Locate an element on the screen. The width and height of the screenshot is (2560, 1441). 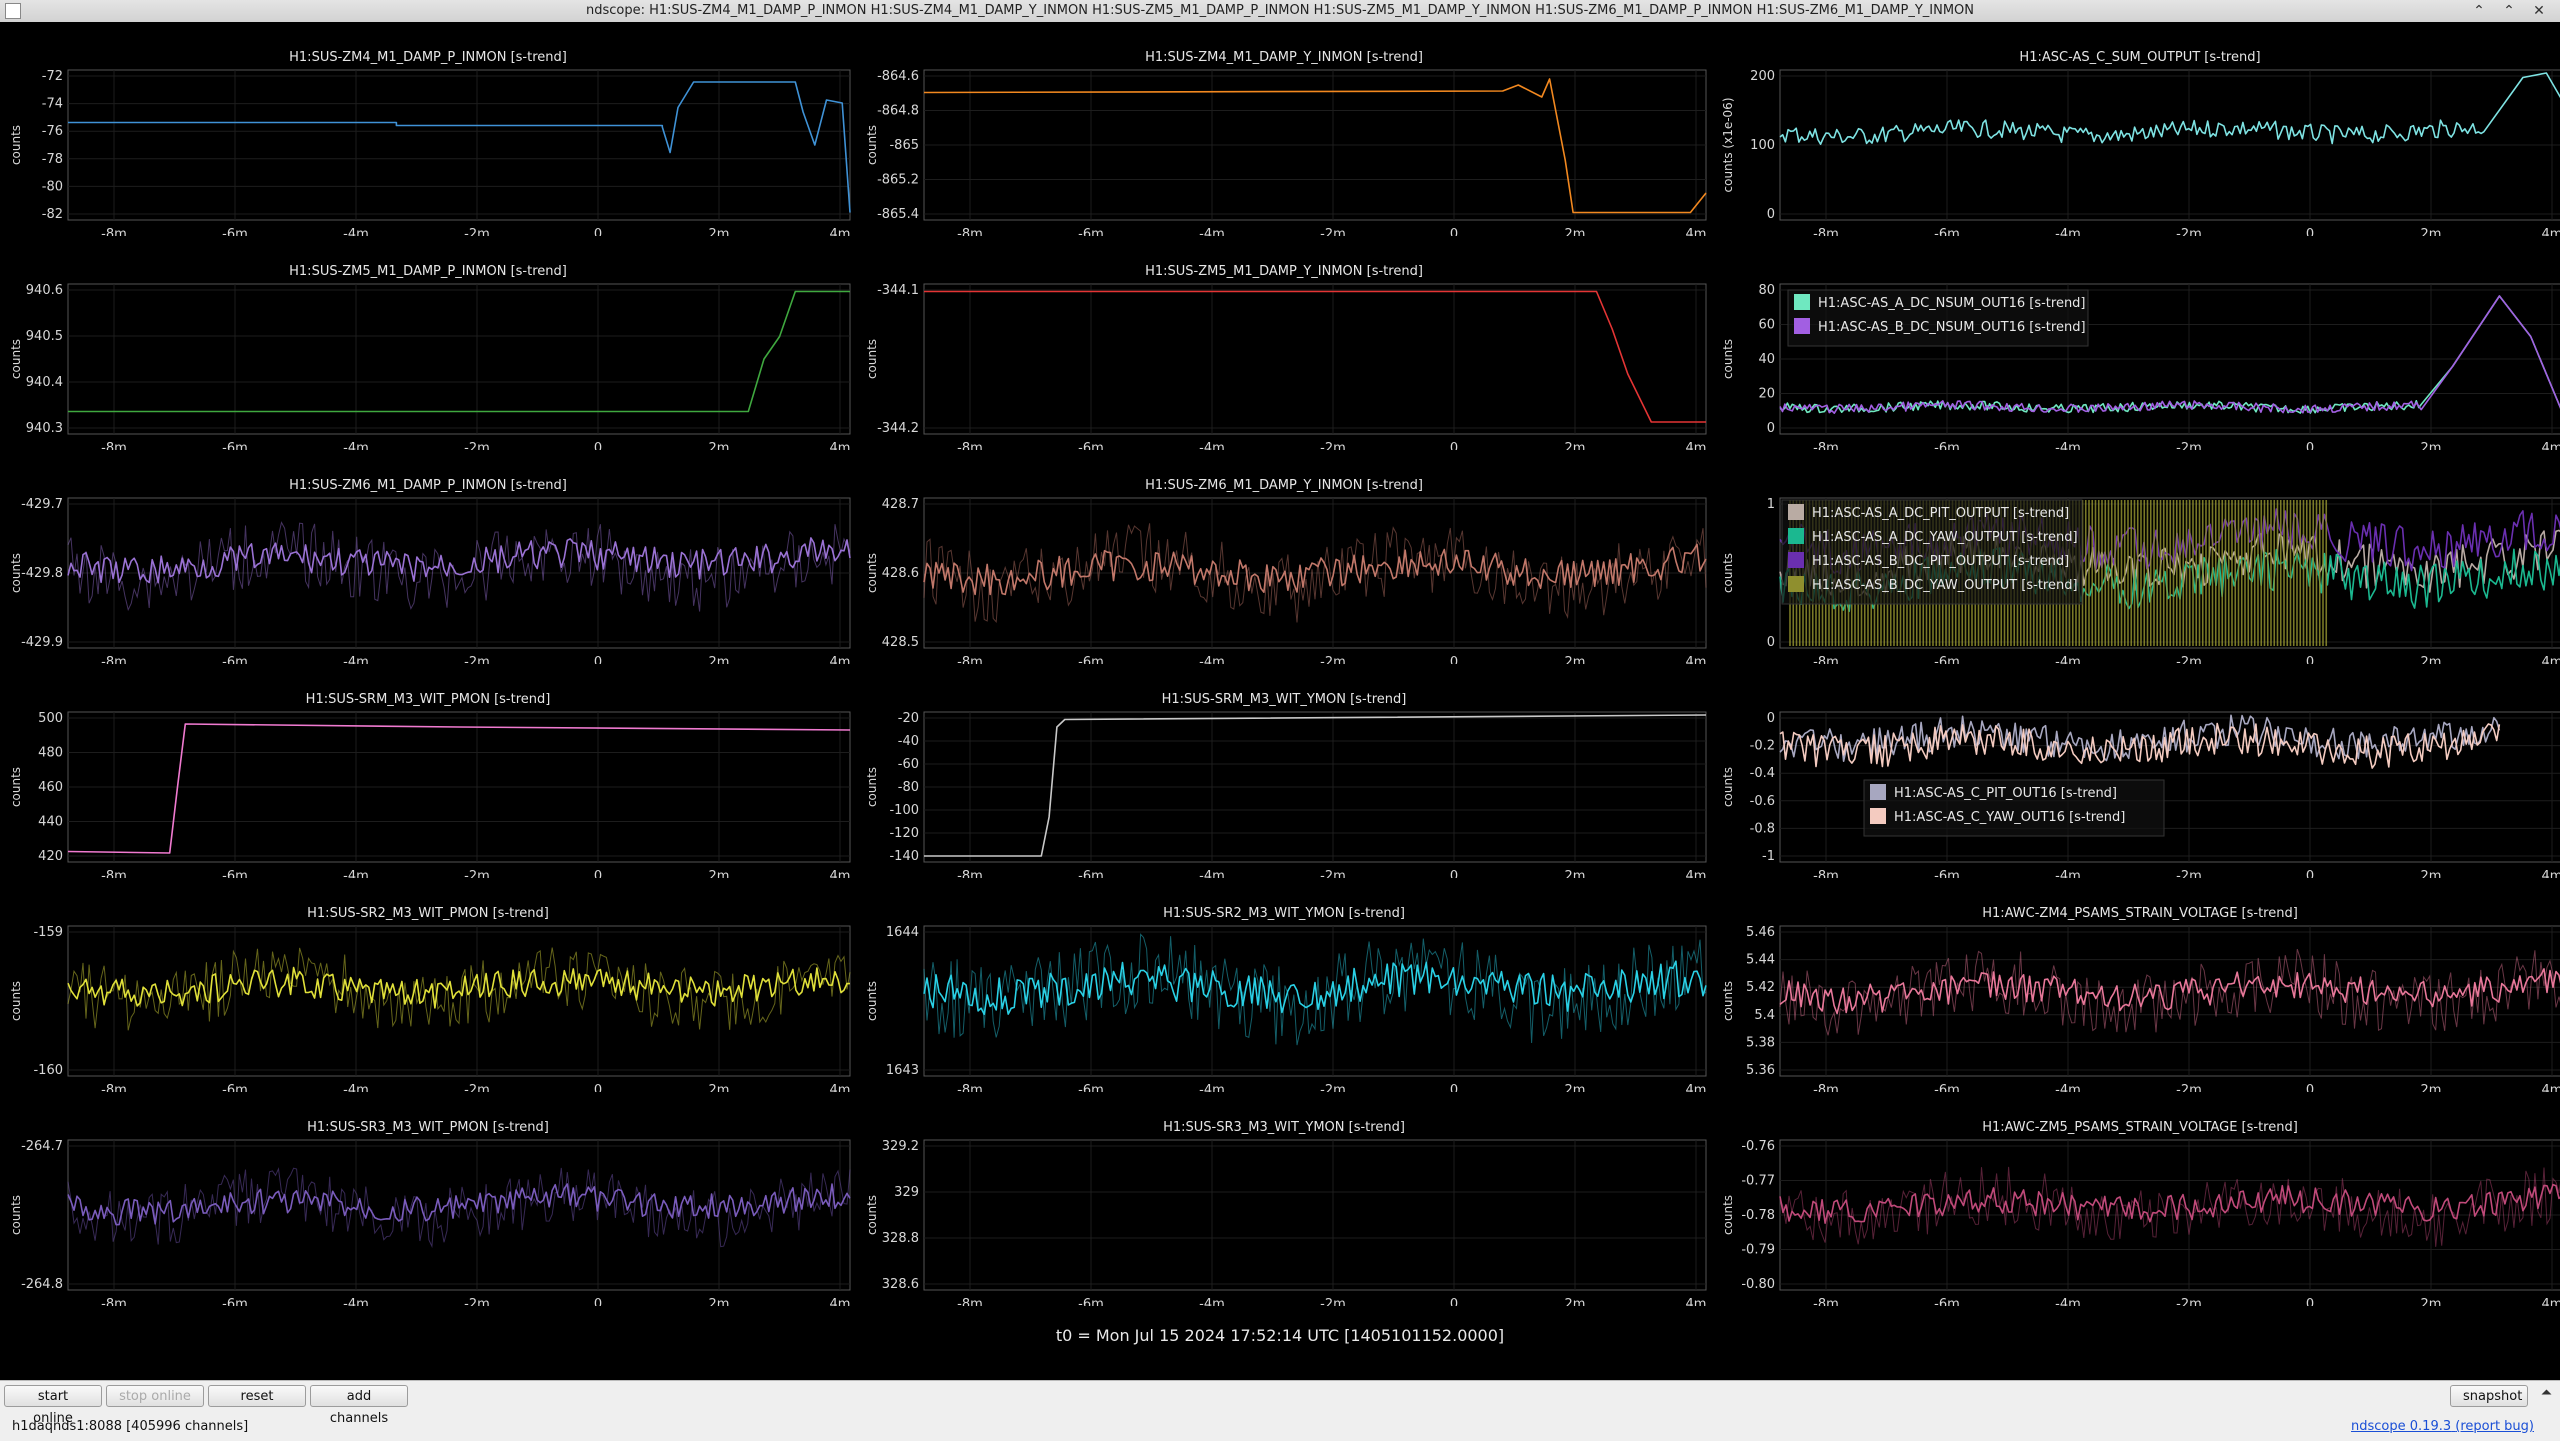
collapse-icon: ⏶ is located at coordinates (2546, 1393).